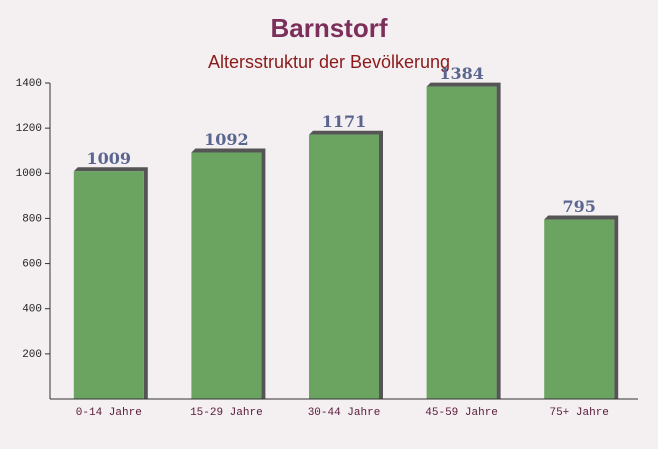 This screenshot has width=658, height=449. I want to click on y-tick-label: 1000, so click(29, 174).